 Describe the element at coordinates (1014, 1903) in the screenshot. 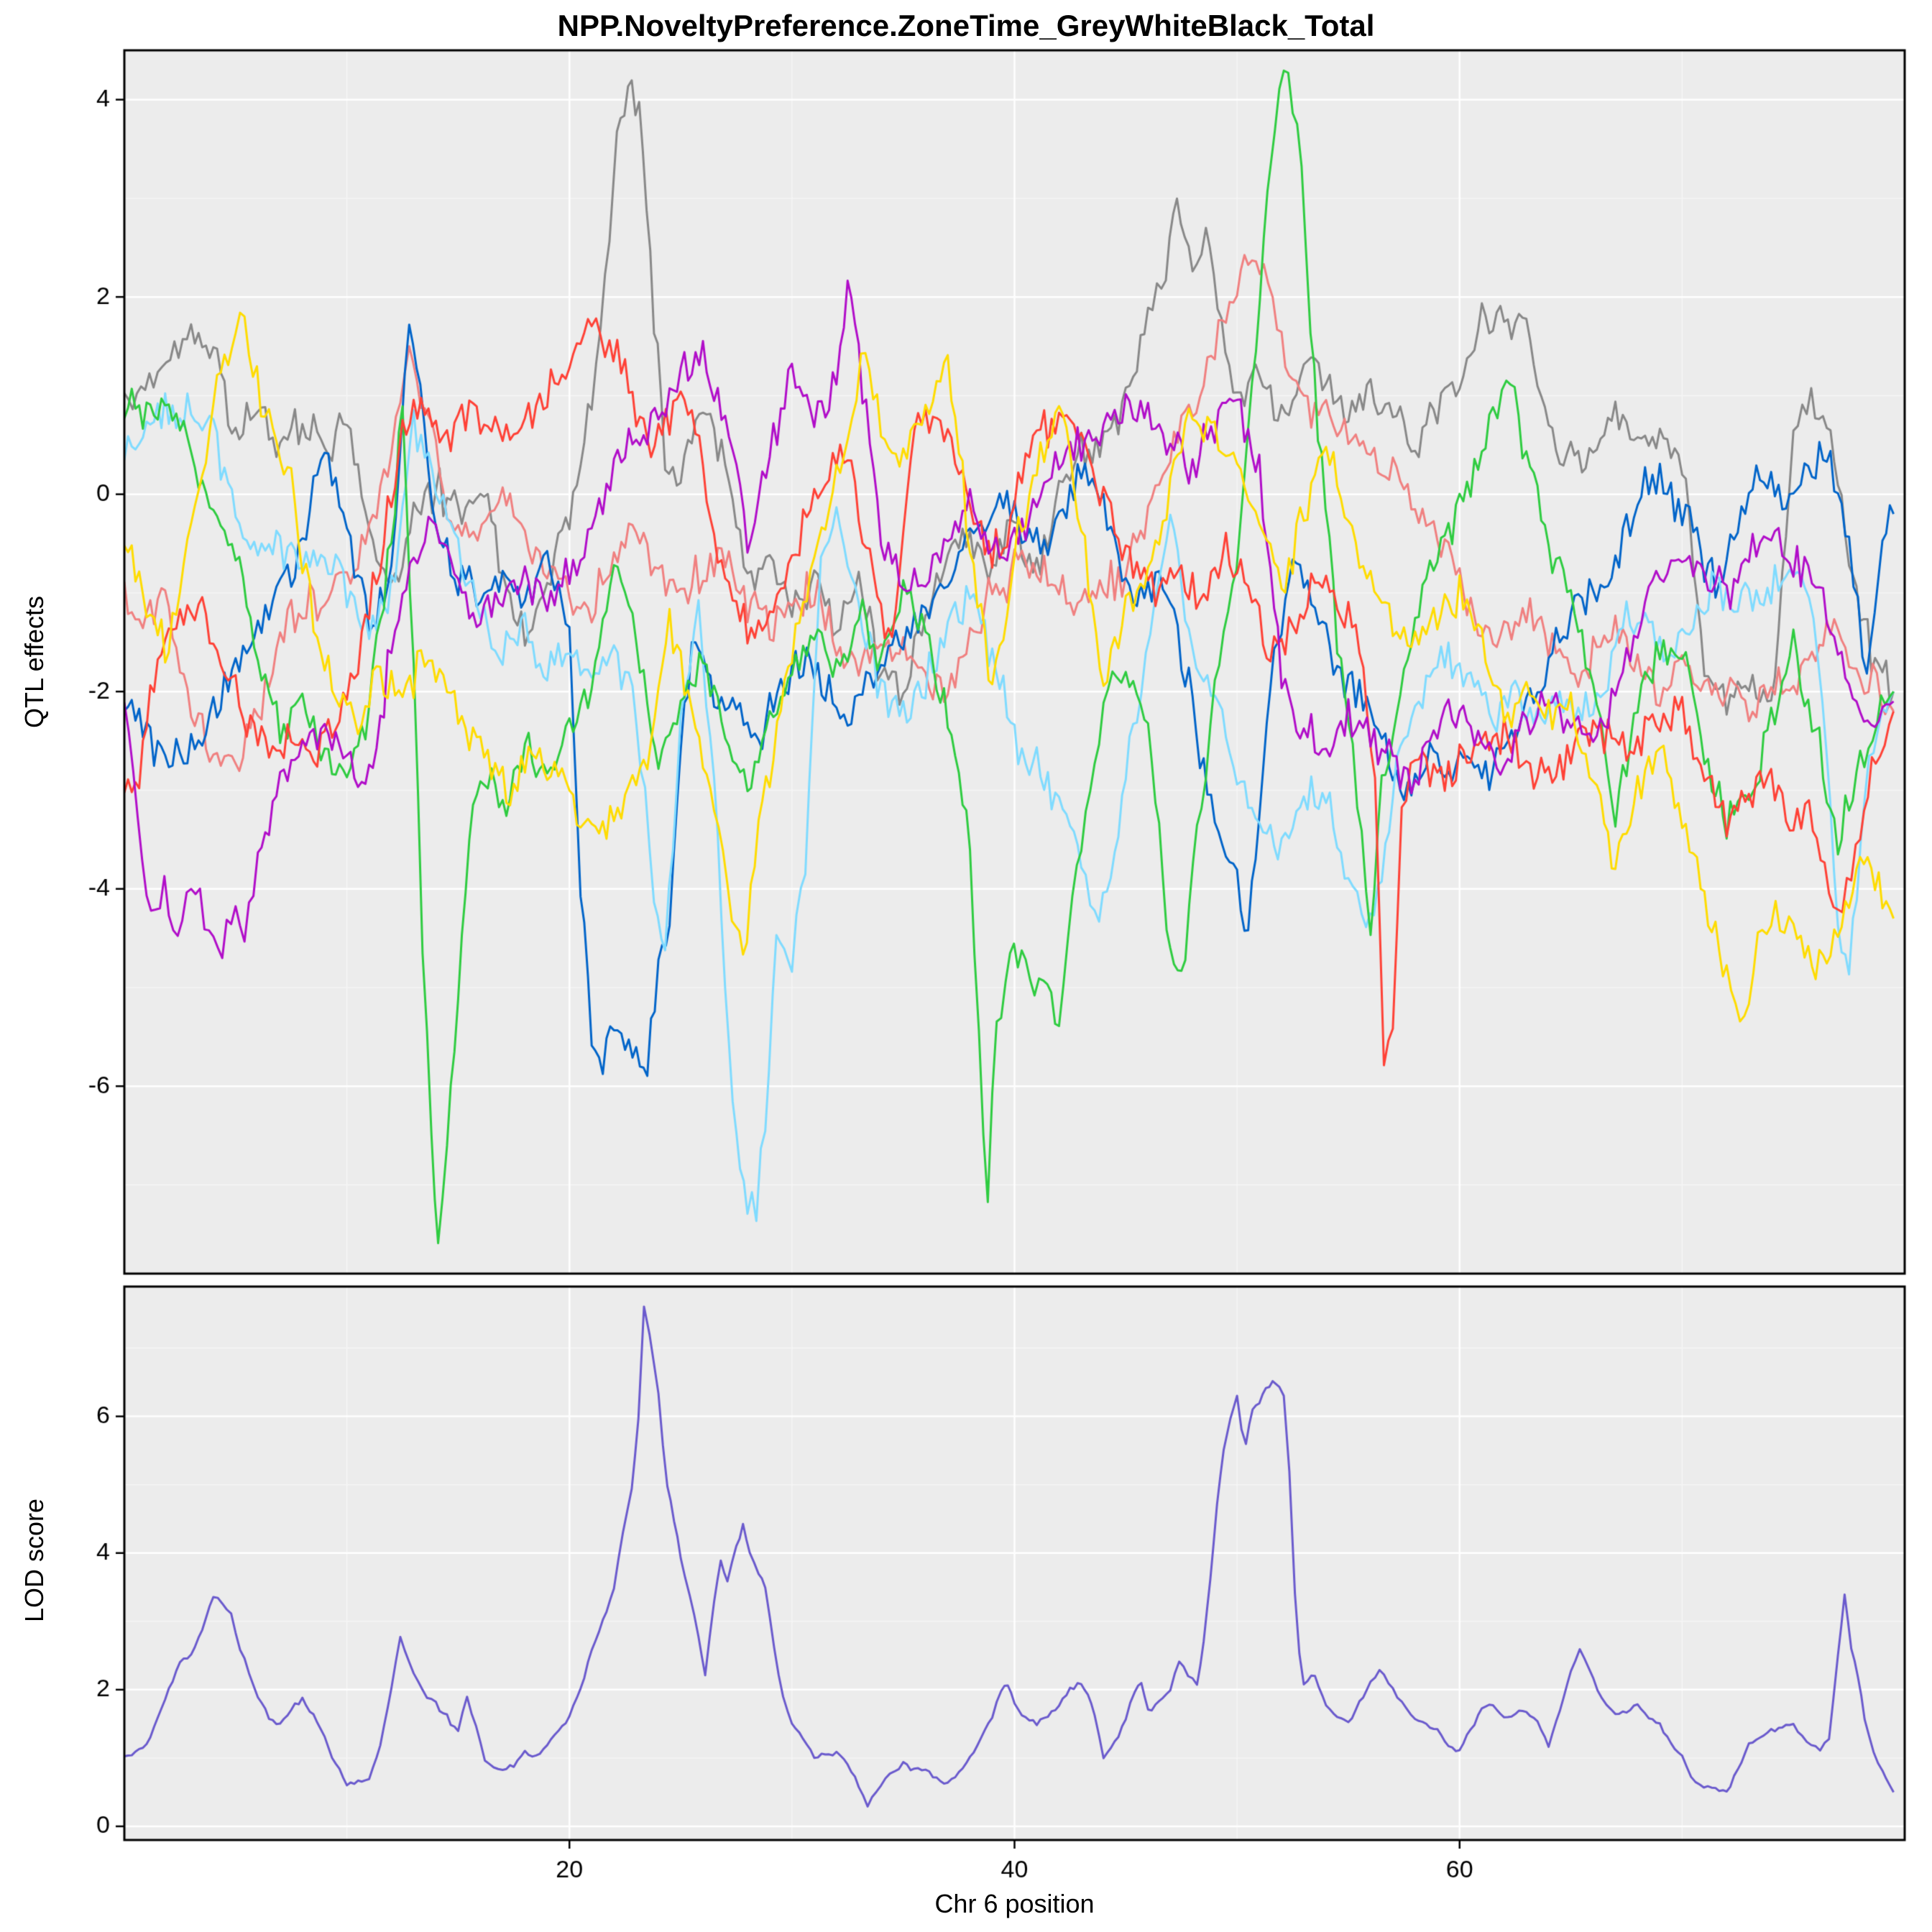

I see `x-axis-label: Chr 6 position` at that location.